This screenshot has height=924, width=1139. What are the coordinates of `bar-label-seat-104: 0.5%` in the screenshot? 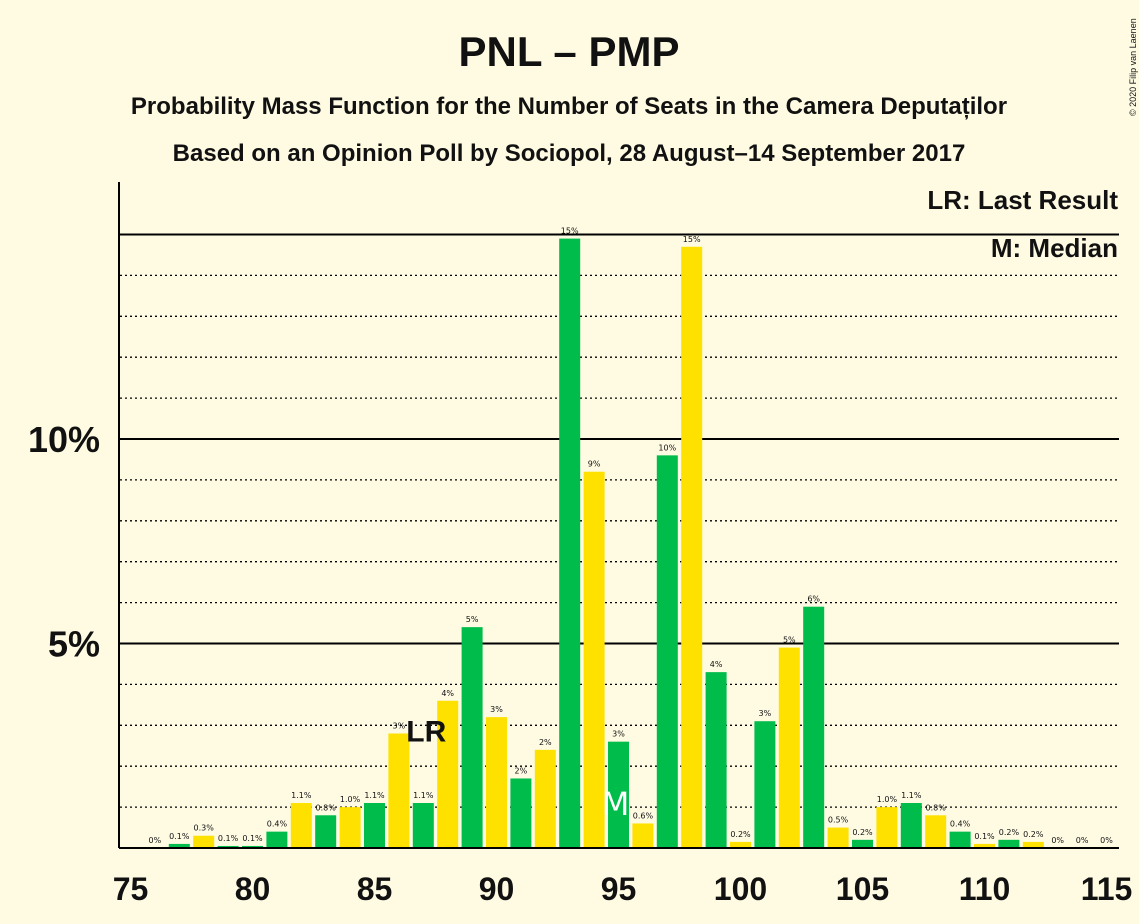 It's located at (838, 820).